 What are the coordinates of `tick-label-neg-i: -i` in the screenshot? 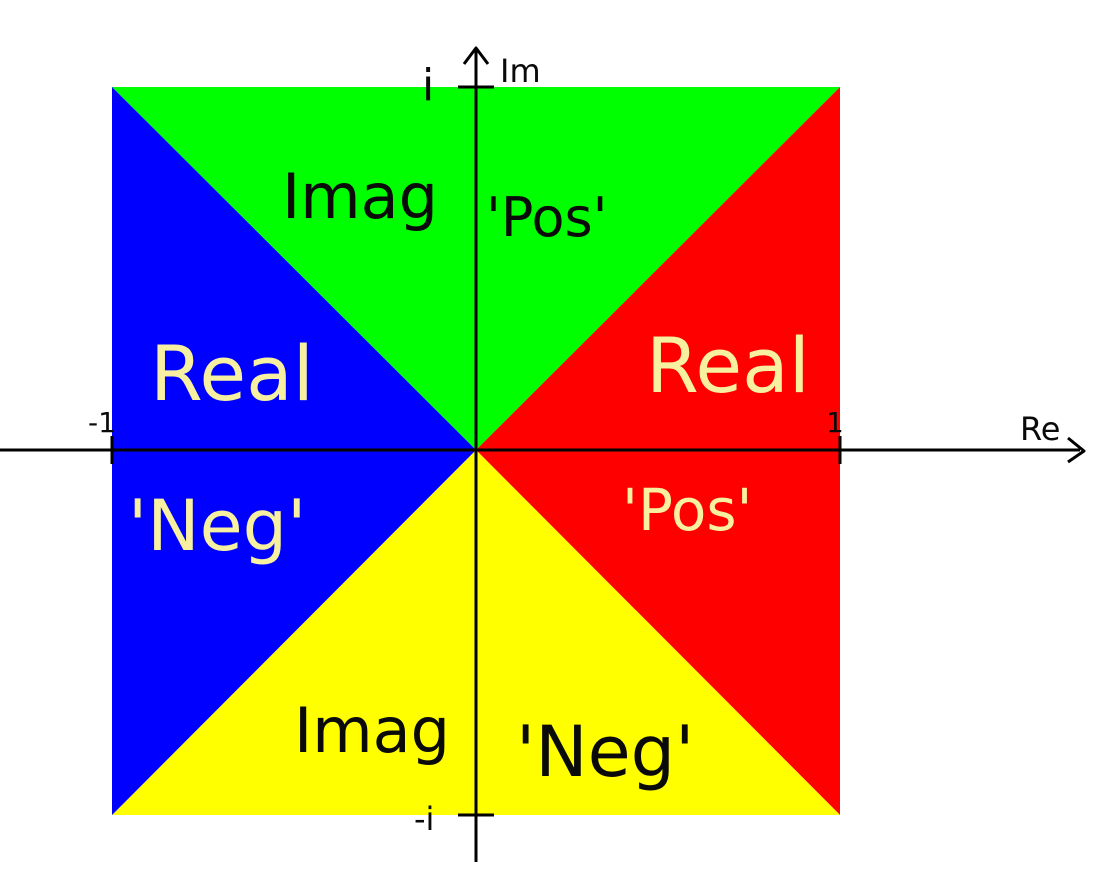 It's located at (424, 819).